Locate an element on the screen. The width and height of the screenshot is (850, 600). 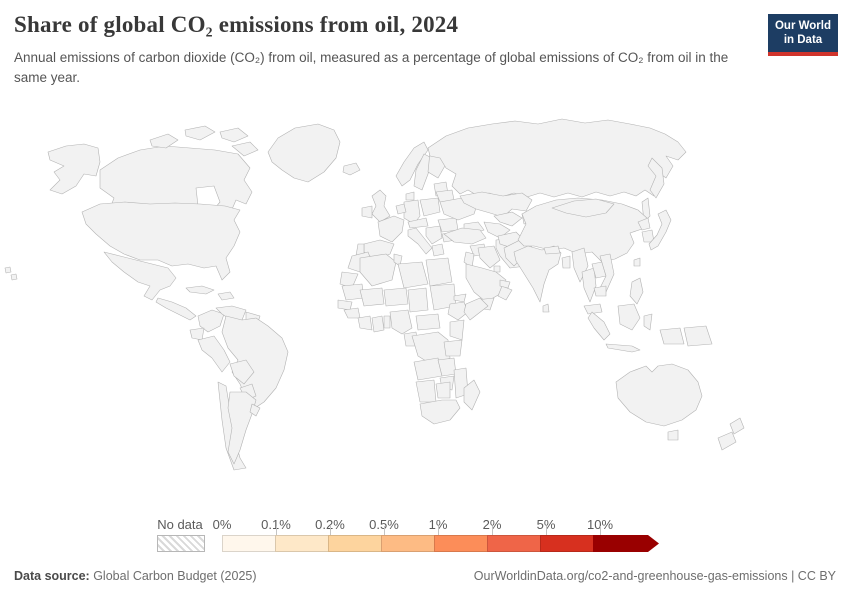
country-niger is located at coordinates (396, 297).